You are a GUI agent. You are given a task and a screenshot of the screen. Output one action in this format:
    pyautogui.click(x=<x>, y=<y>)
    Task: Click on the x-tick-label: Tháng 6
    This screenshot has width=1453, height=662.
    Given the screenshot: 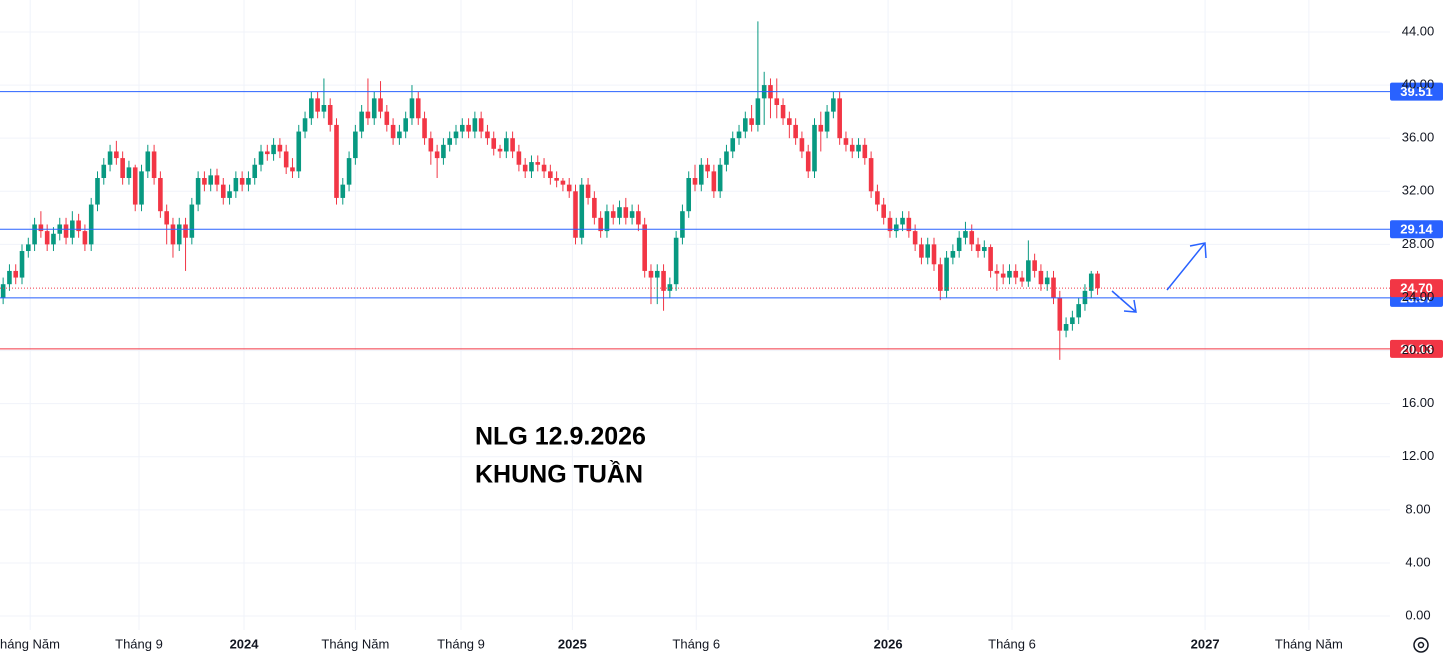 What is the action you would take?
    pyautogui.click(x=696, y=643)
    